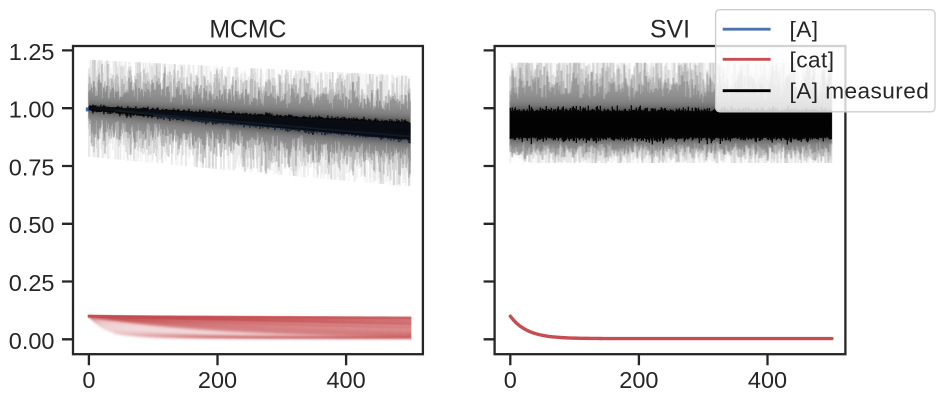 Image resolution: width=945 pixels, height=401 pixels. What do you see at coordinates (32, 225) in the screenshot?
I see `svg-text: 0.50` at bounding box center [32, 225].